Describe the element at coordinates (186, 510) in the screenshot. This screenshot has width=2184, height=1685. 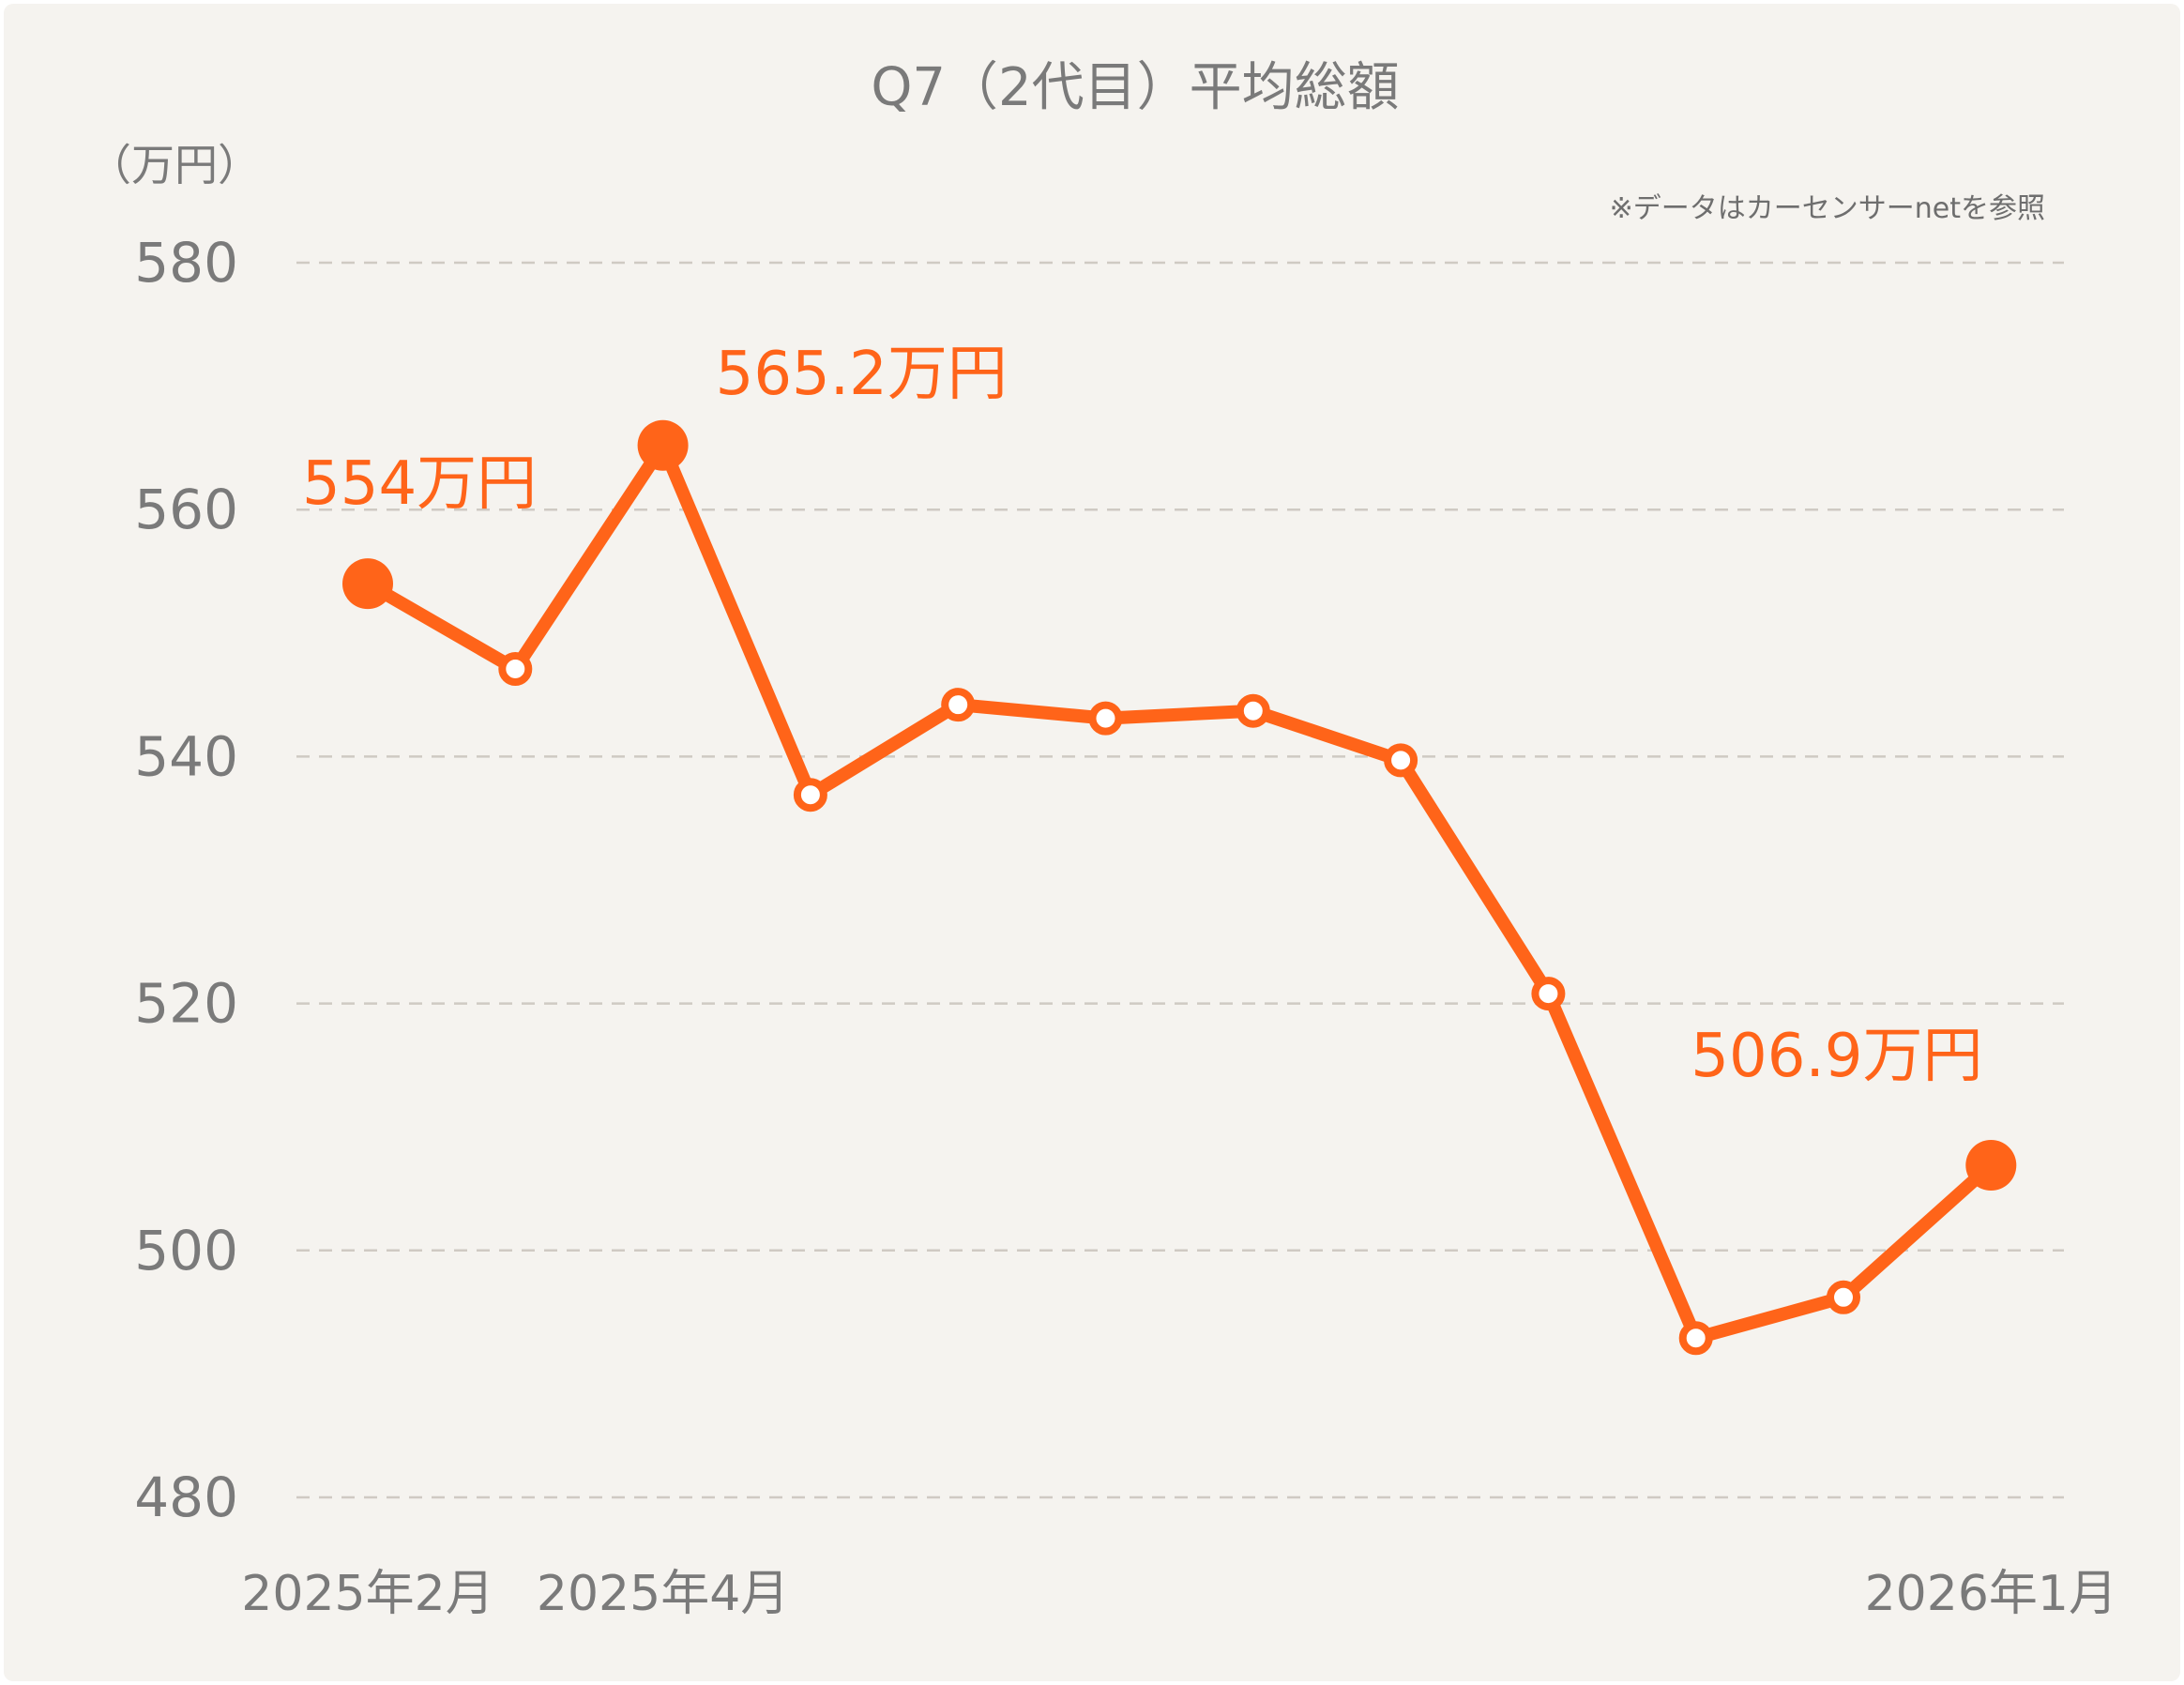
I see `y-tick-label: 560` at that location.